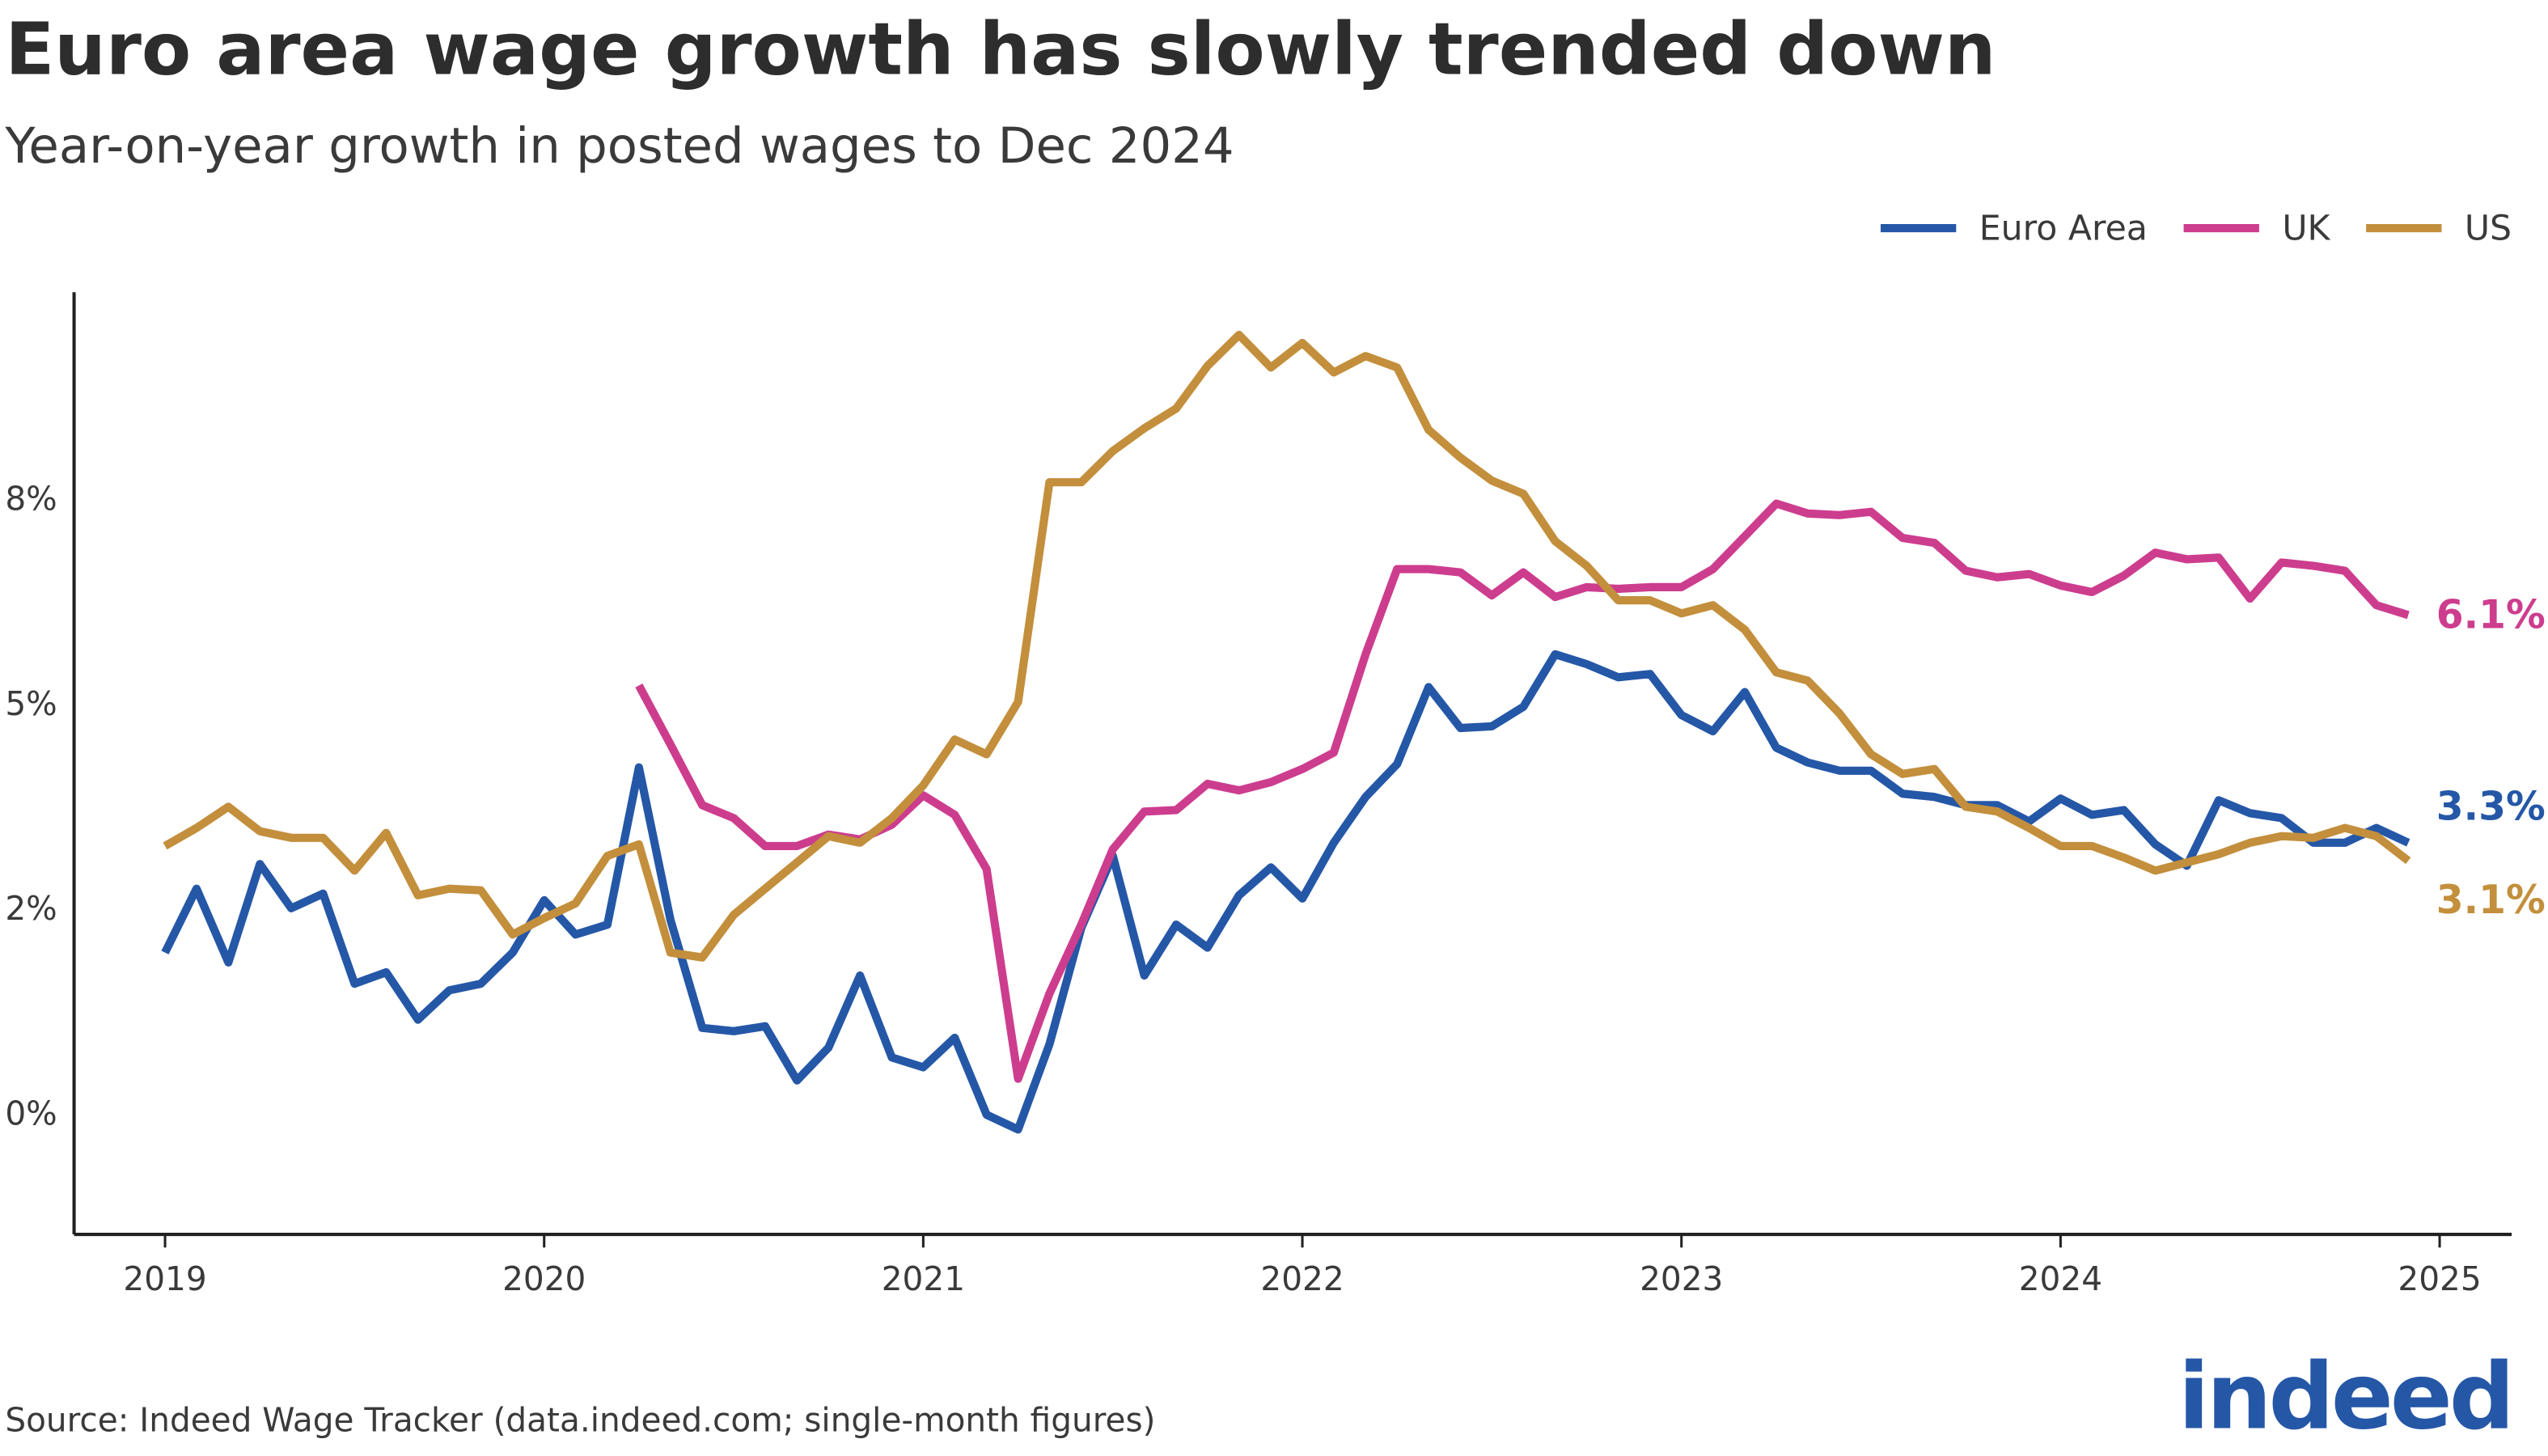  Describe the element at coordinates (2061, 1278) in the screenshot. I see `x-tick-label: 2024` at that location.